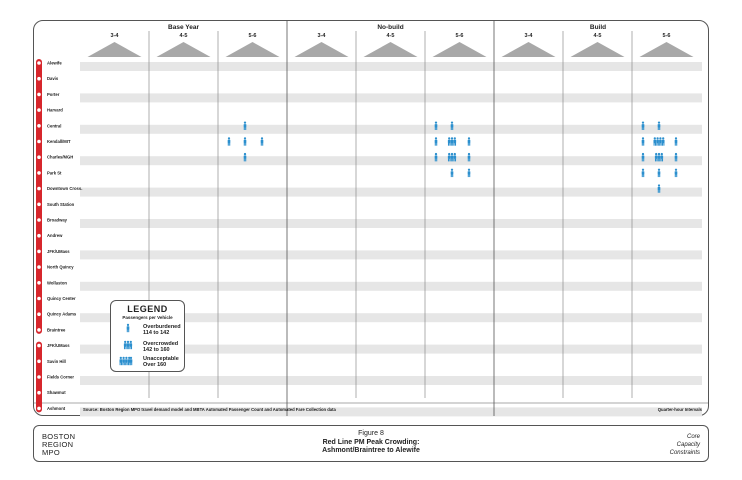  What do you see at coordinates (54, 172) in the screenshot?
I see `station-label: Park St` at bounding box center [54, 172].